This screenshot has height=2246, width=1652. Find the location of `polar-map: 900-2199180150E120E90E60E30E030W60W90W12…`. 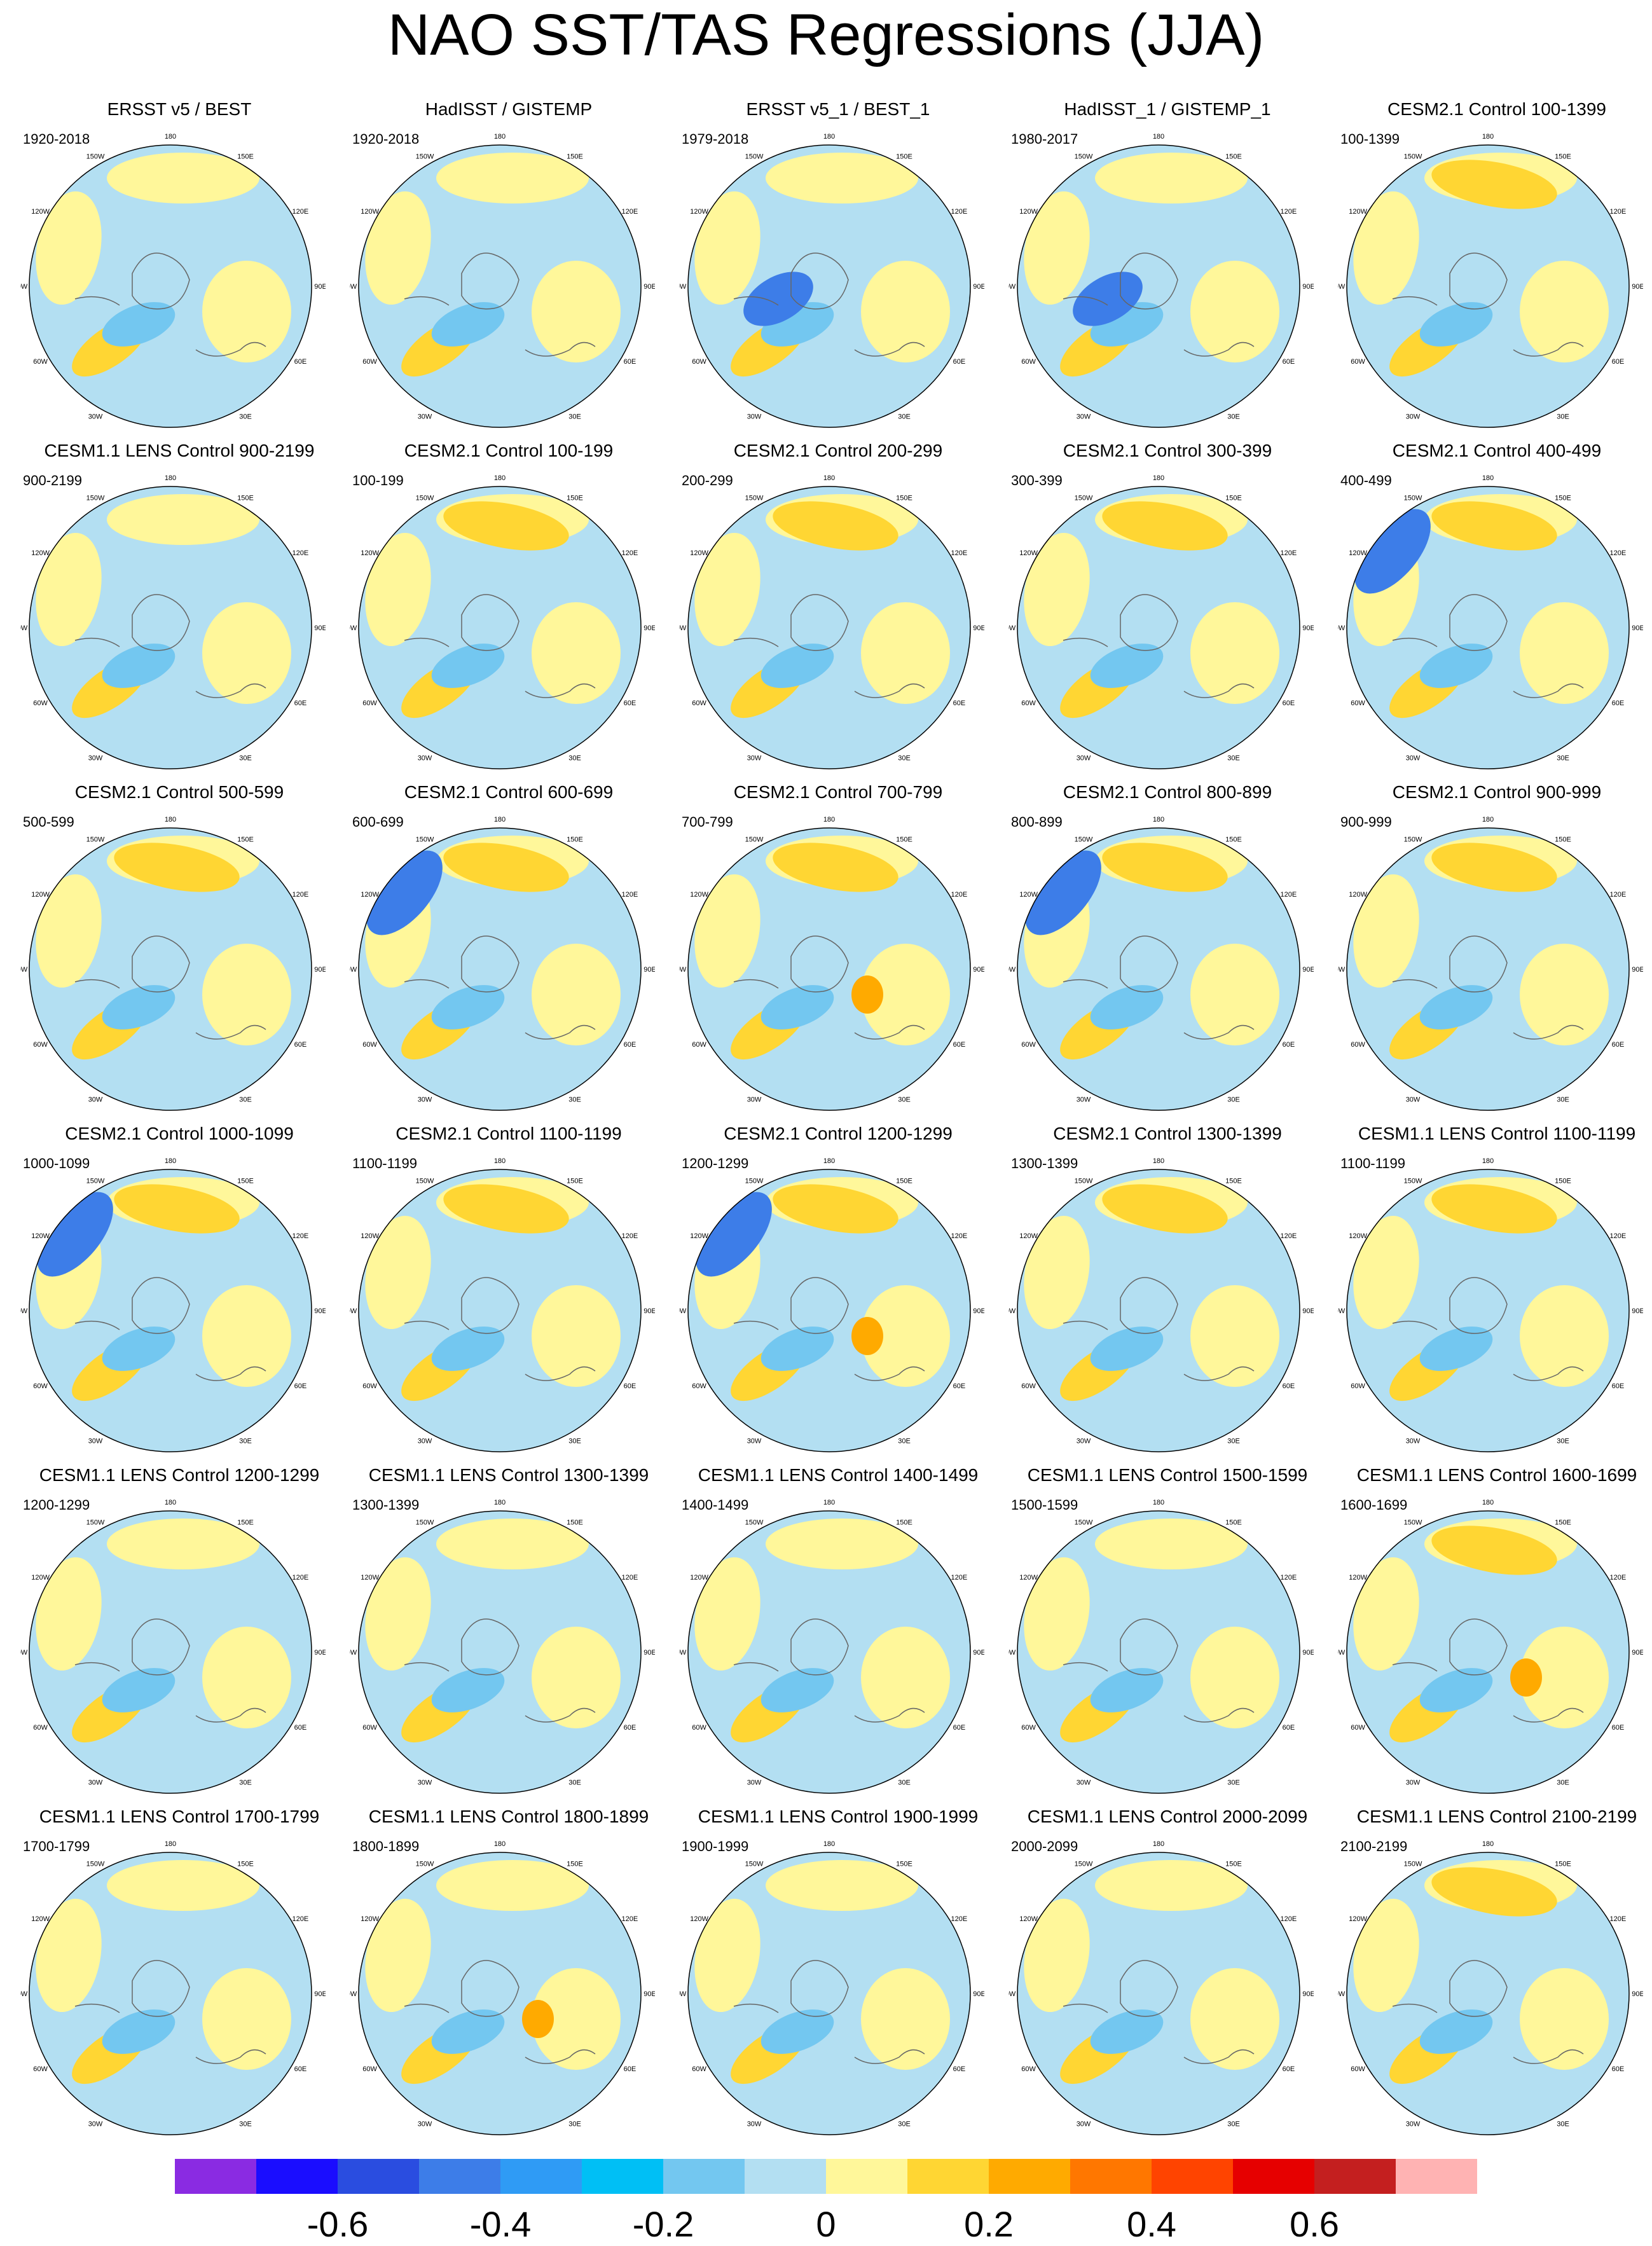

polar-map: 900-2199180150E120E90E60E30E030W60W90W12… is located at coordinates (173, 621).